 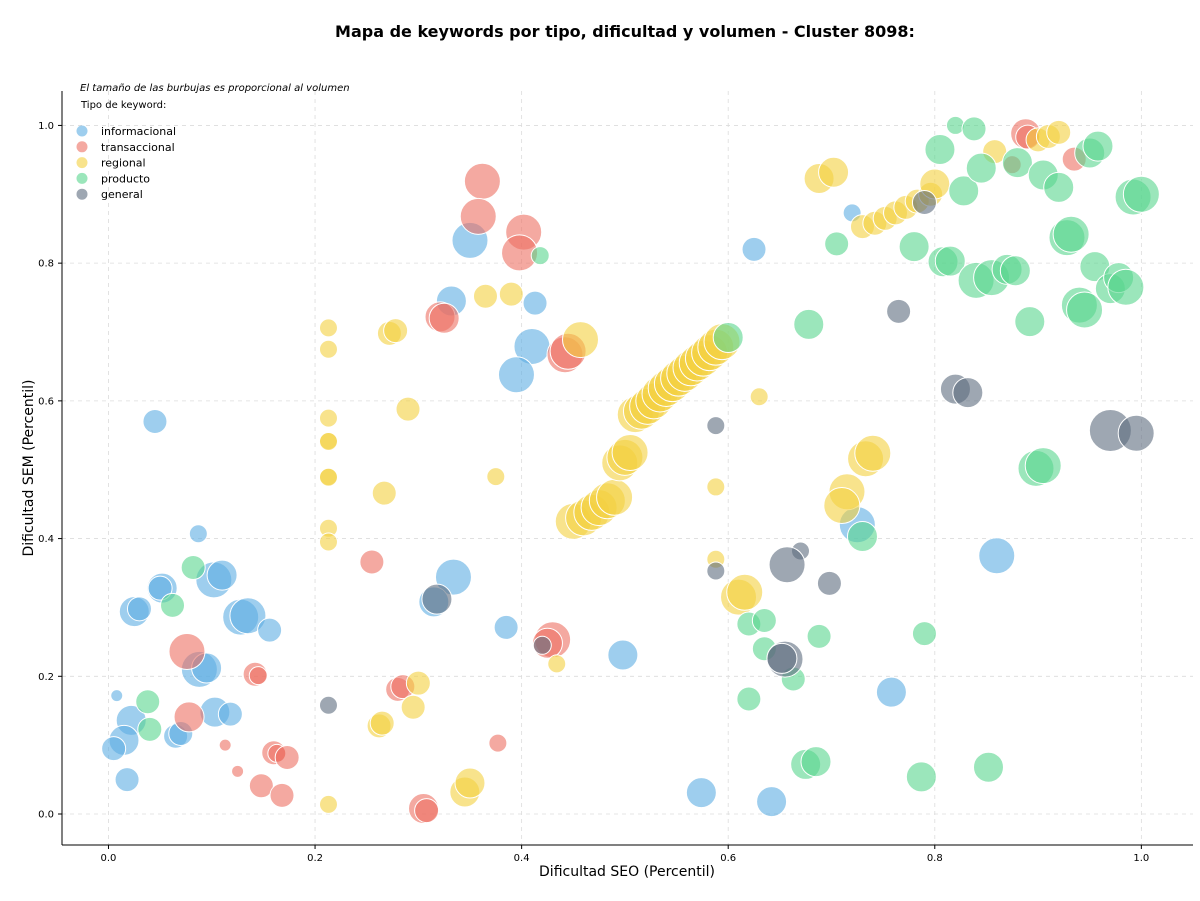 I want to click on x-axis-label: Dificultad SEO (Percentil), so click(x=627, y=872).